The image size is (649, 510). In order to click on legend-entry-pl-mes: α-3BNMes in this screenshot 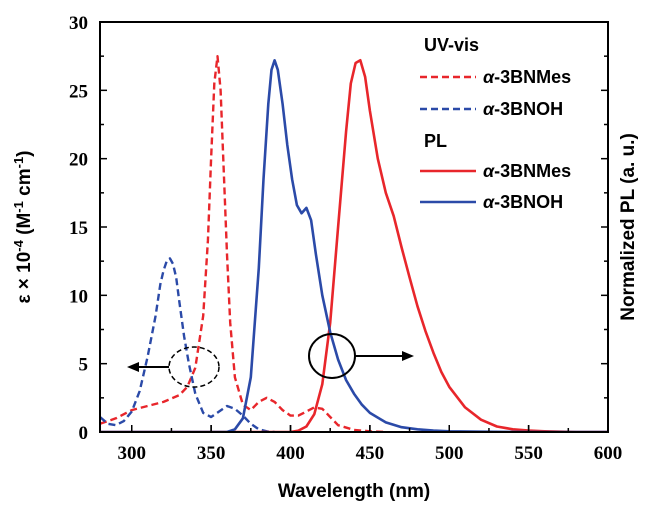, I will do `click(495, 171)`.